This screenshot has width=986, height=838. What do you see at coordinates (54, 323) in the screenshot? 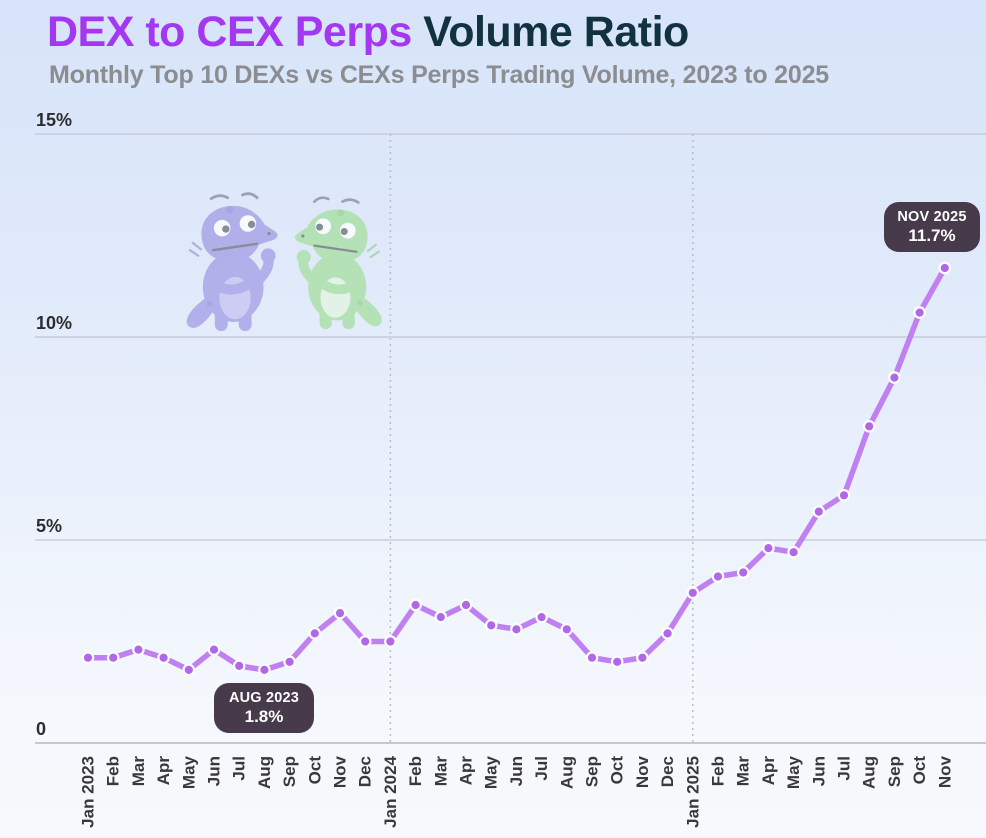
I see `y-tick-label: 10%` at bounding box center [54, 323].